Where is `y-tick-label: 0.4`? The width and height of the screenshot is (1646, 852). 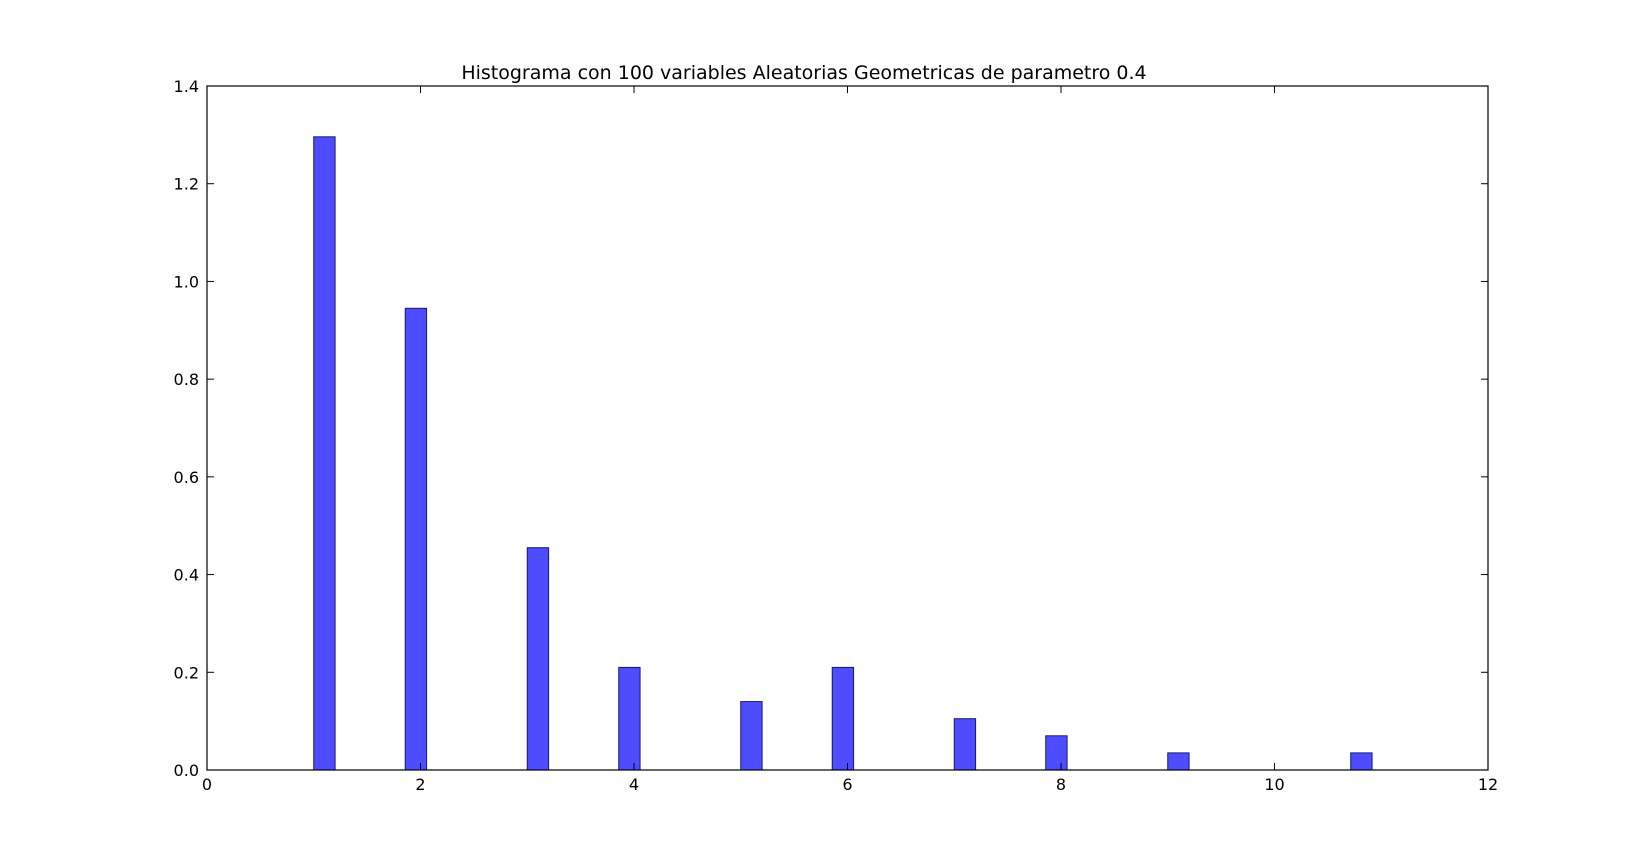
y-tick-label: 0.4 is located at coordinates (186, 575).